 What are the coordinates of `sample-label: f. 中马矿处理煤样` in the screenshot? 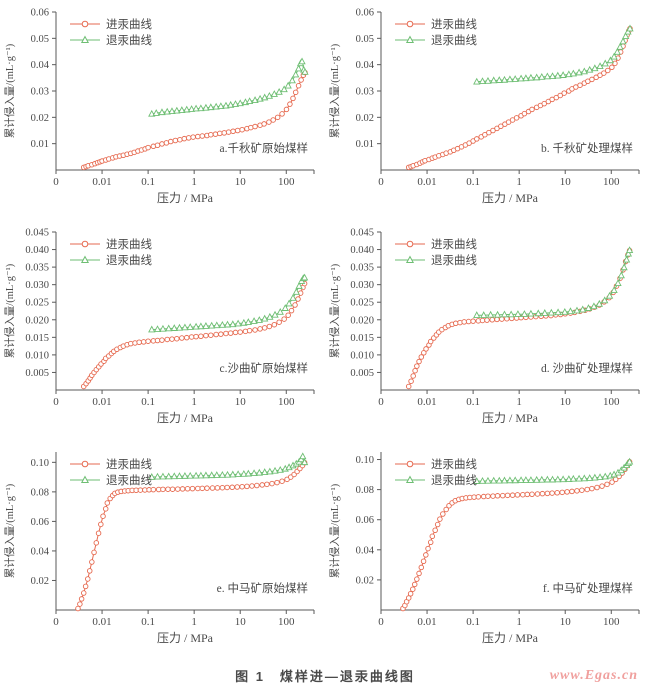 It's located at (588, 588).